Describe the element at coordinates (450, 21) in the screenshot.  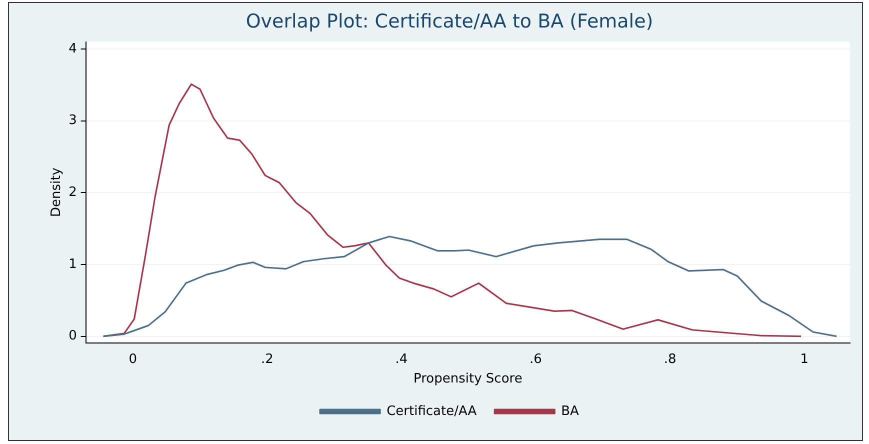
I see `chart-title: Overlap Plot: Certificate/AA to BA (Female)` at that location.